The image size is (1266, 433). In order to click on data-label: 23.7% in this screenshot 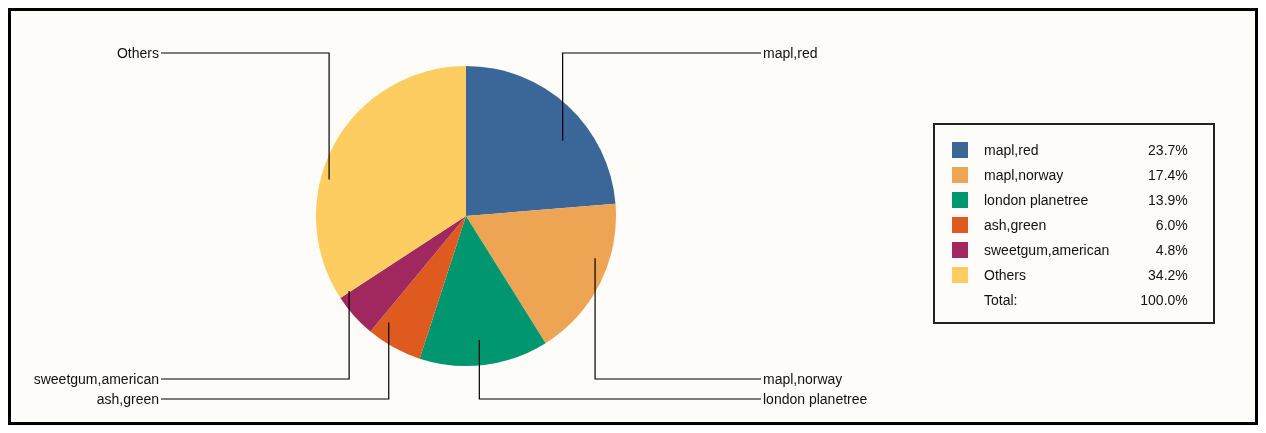, I will do `click(1168, 149)`.